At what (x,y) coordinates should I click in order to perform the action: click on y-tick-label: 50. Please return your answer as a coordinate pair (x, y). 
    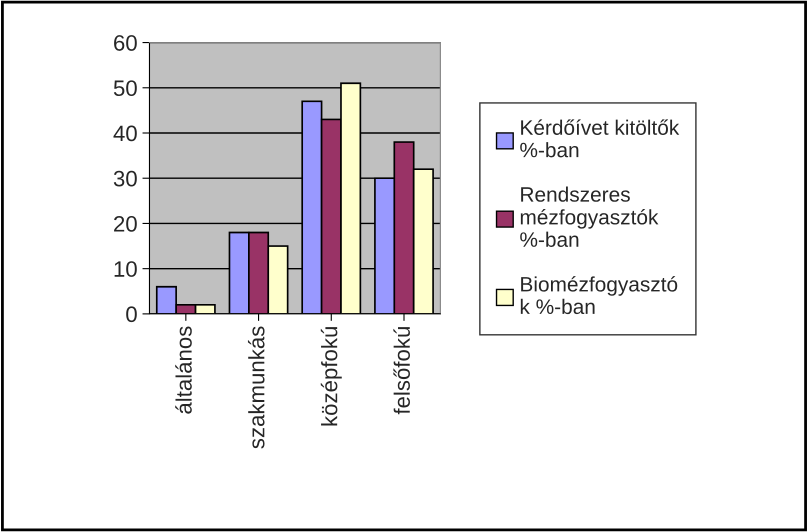
    Looking at the image, I should click on (125, 88).